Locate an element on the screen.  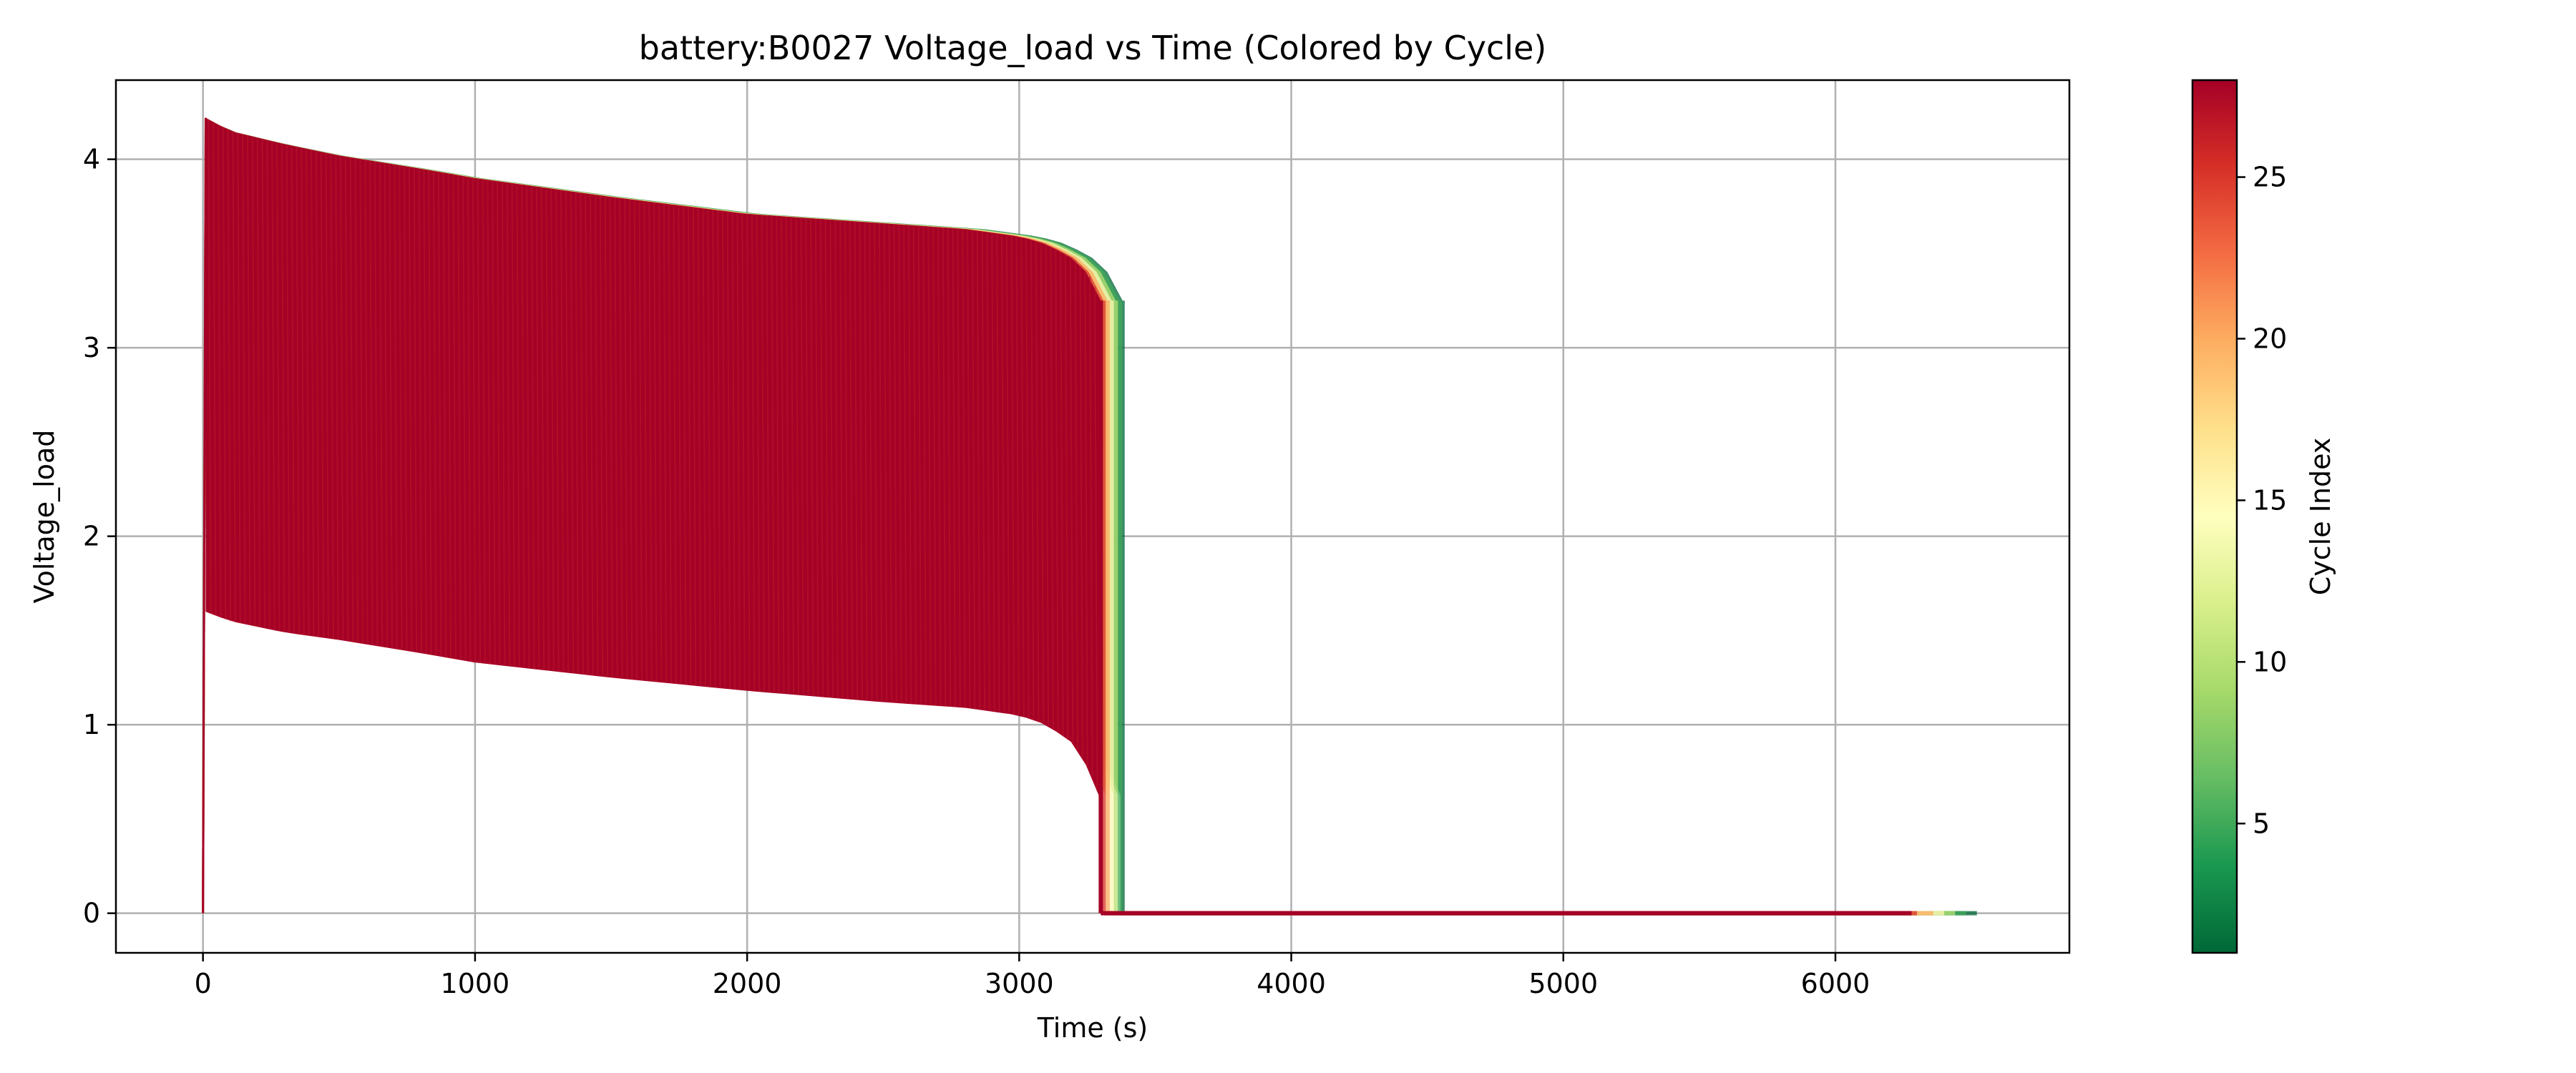
colorbar-tick-label: 25 is located at coordinates (2270, 177).